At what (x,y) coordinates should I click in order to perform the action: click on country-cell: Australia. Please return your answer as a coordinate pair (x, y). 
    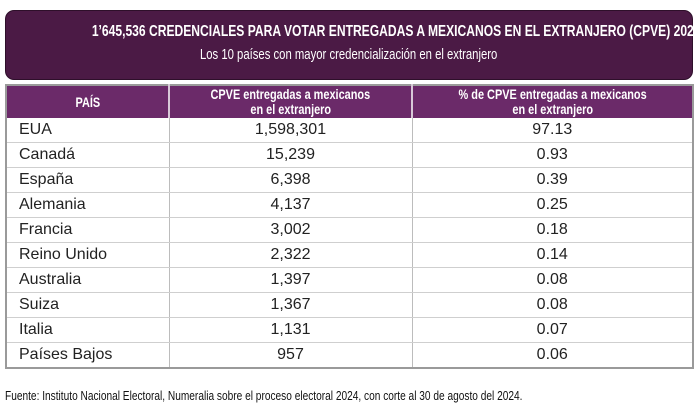
    Looking at the image, I should click on (88, 280).